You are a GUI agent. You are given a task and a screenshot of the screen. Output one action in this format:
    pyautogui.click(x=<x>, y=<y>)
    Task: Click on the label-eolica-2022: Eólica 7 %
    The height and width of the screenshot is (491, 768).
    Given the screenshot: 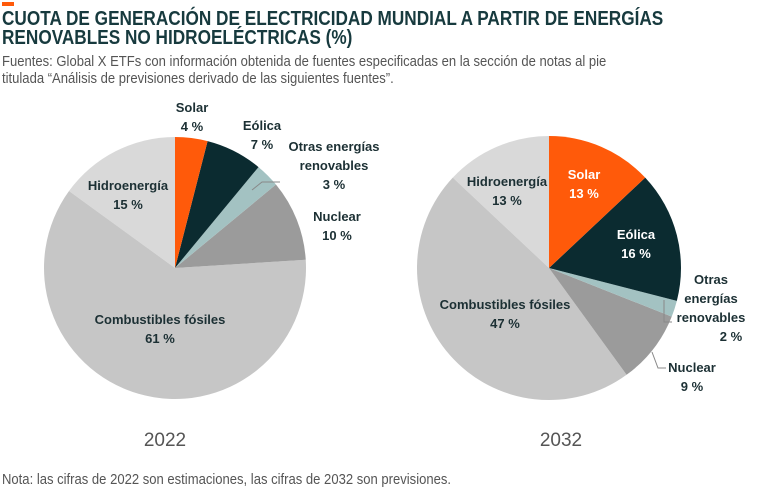 What is the action you would take?
    pyautogui.click(x=262, y=135)
    